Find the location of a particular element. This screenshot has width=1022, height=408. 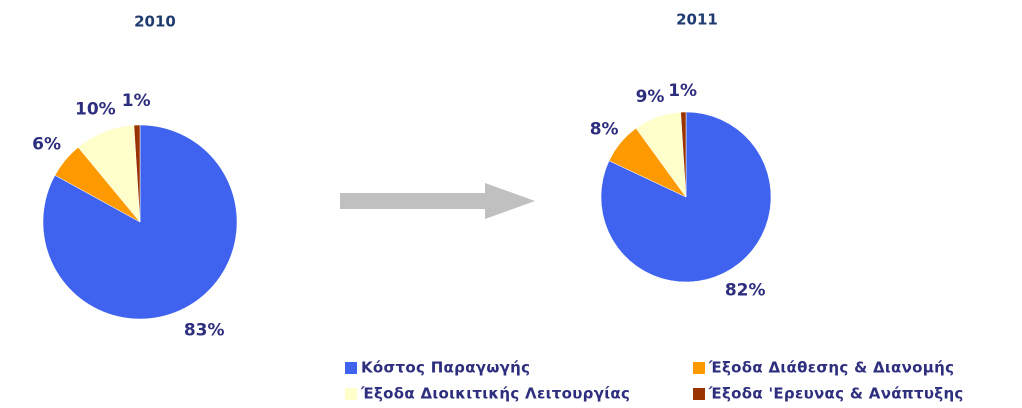

legend-label: Κόστος Παραγωγής is located at coordinates (445, 368).